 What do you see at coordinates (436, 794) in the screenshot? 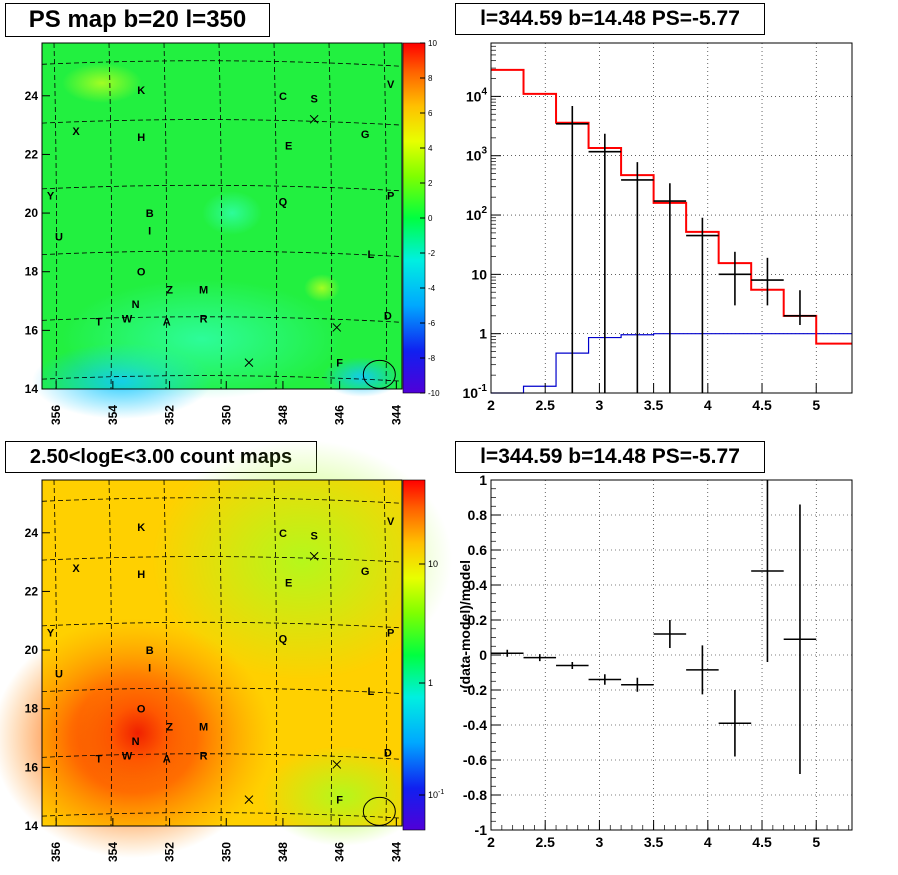
I see `colorbar-tick-label: 10-1` at bounding box center [436, 794].